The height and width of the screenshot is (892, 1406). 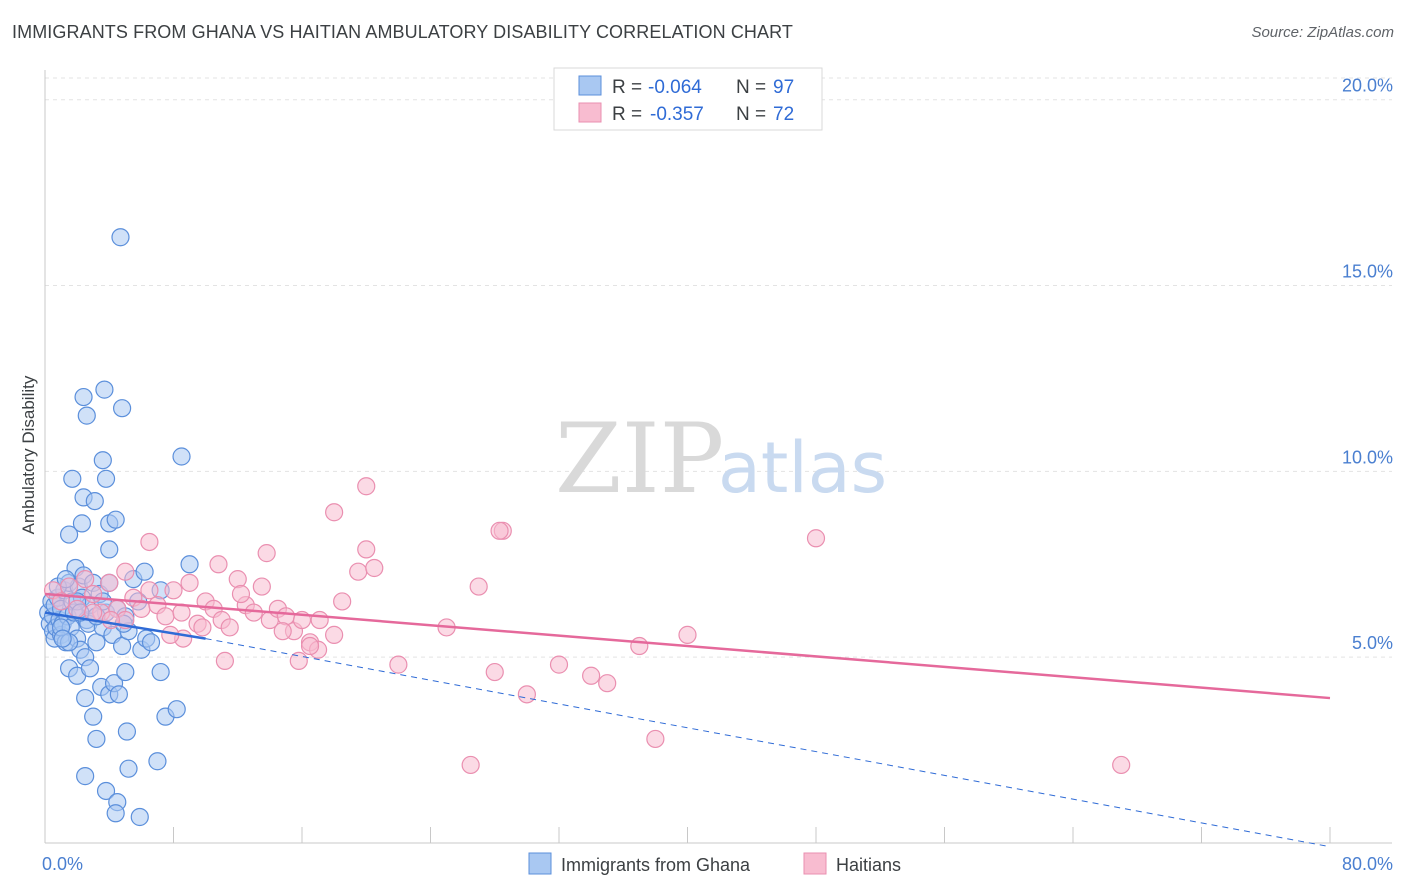 I want to click on legend-n-value-haitians: 72, so click(x=783, y=114).